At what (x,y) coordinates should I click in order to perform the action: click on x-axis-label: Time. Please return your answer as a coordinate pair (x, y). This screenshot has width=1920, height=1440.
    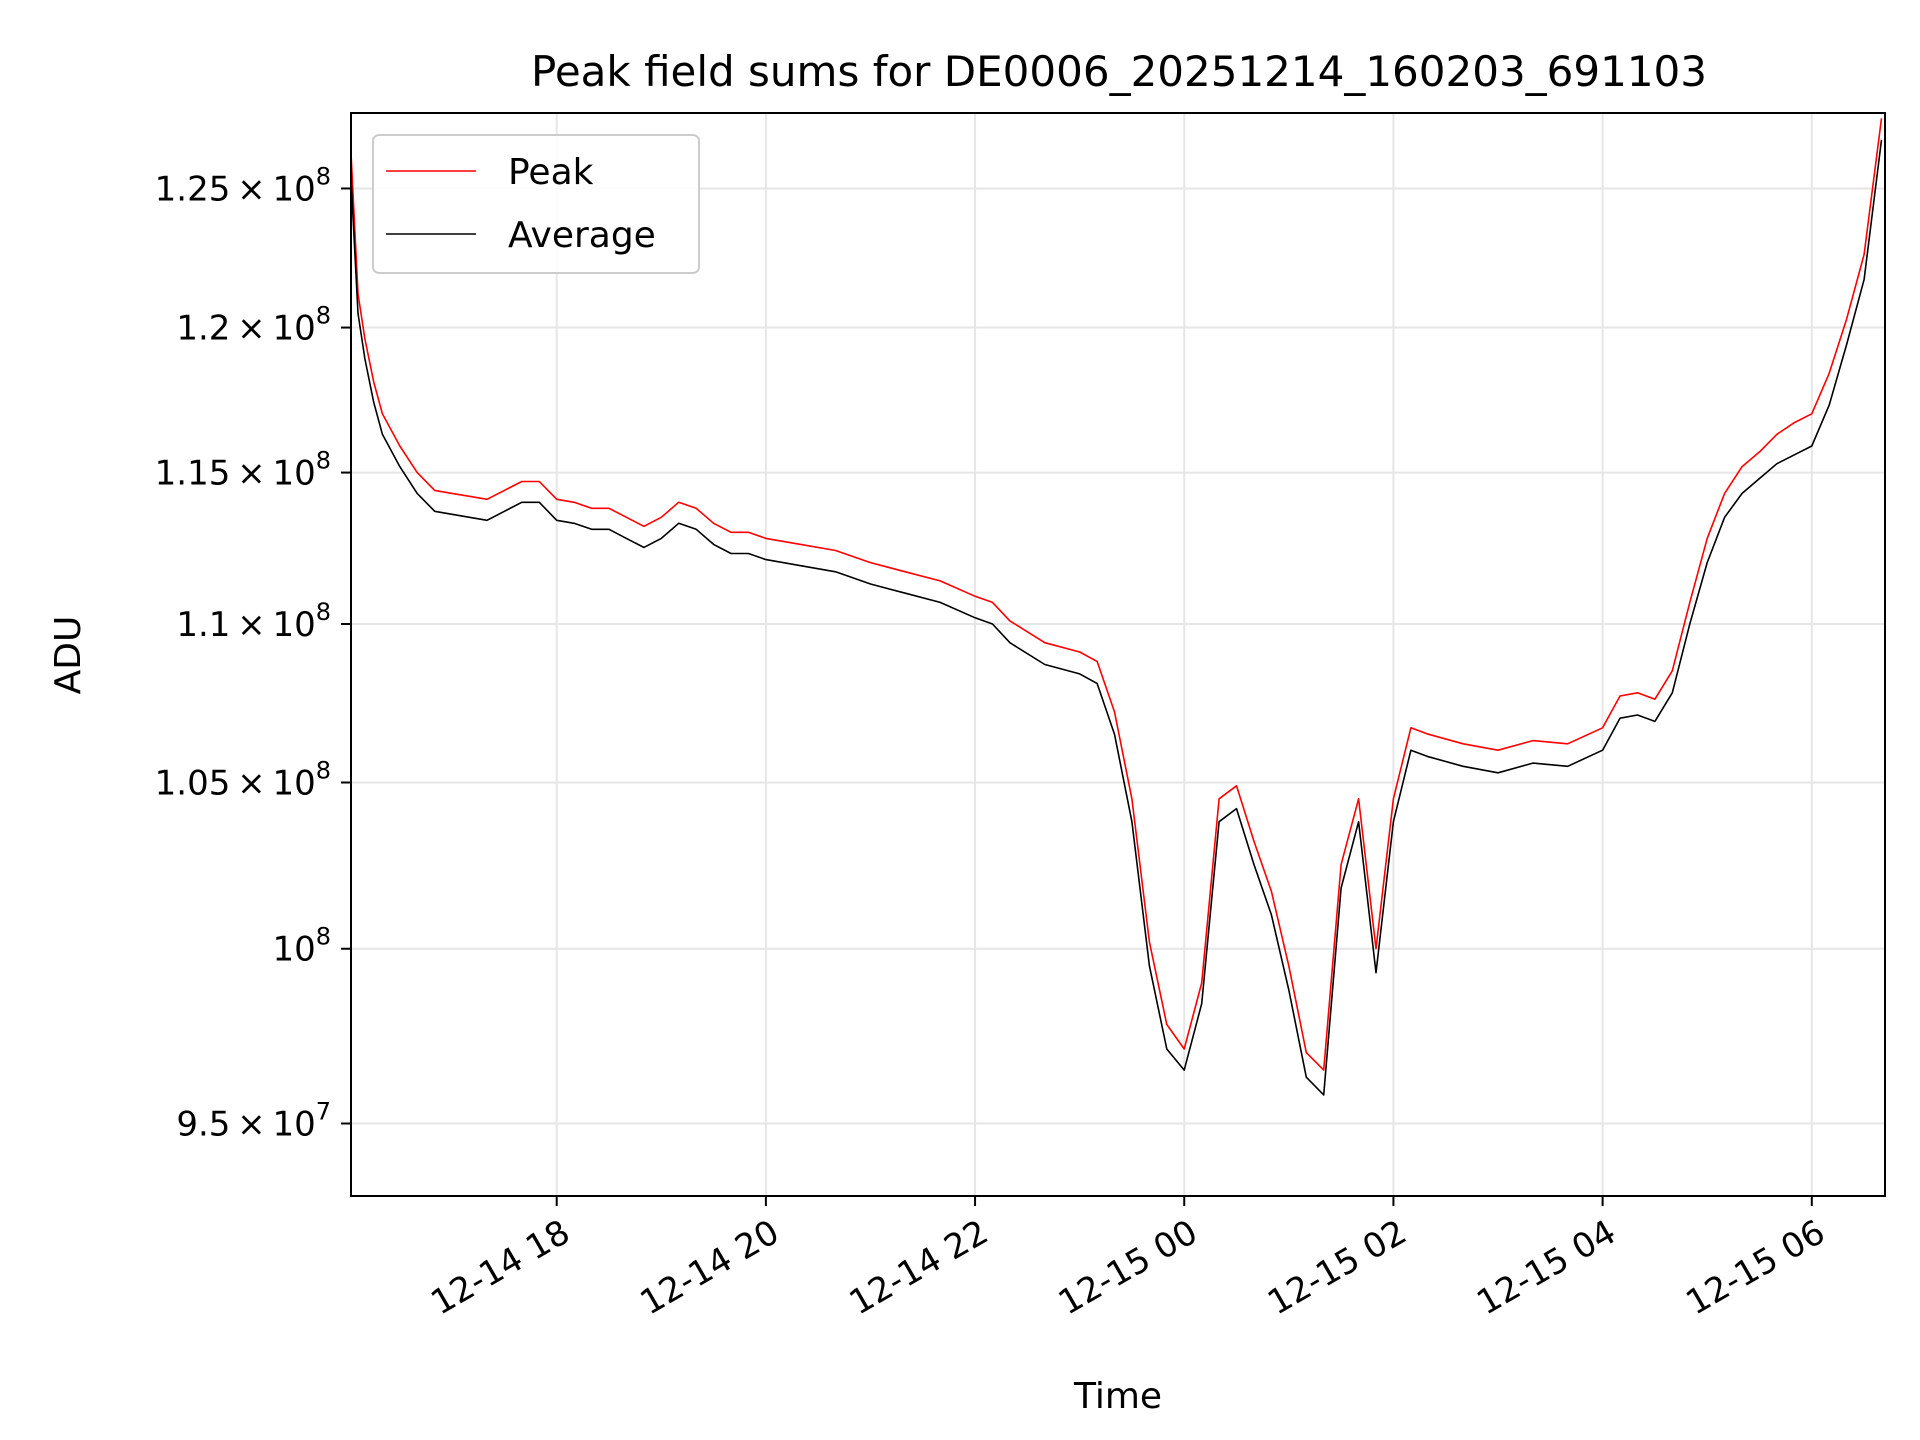
    Looking at the image, I should click on (1117, 1396).